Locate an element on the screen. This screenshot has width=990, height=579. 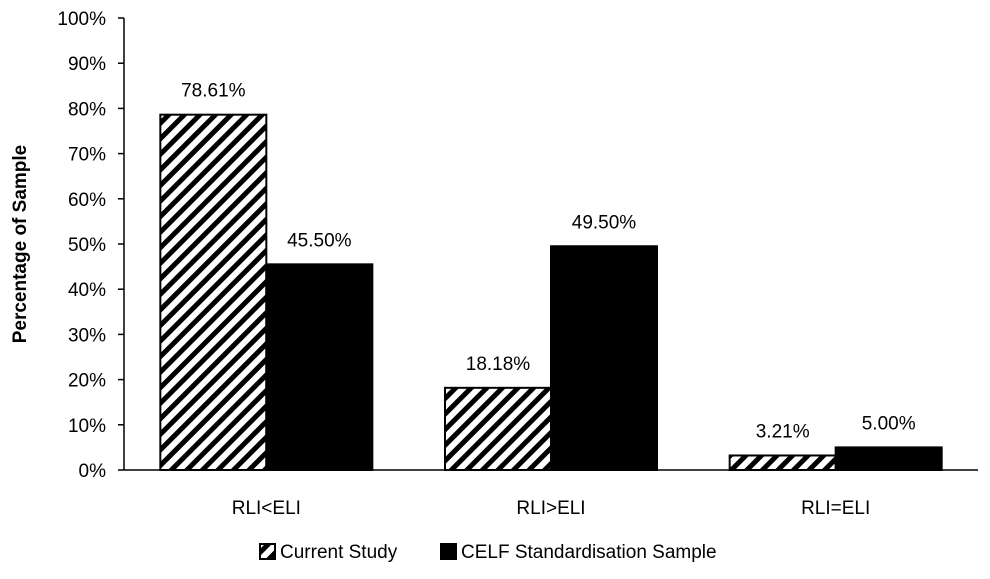
x-tick-label: RLI>ELI is located at coordinates (550, 508).